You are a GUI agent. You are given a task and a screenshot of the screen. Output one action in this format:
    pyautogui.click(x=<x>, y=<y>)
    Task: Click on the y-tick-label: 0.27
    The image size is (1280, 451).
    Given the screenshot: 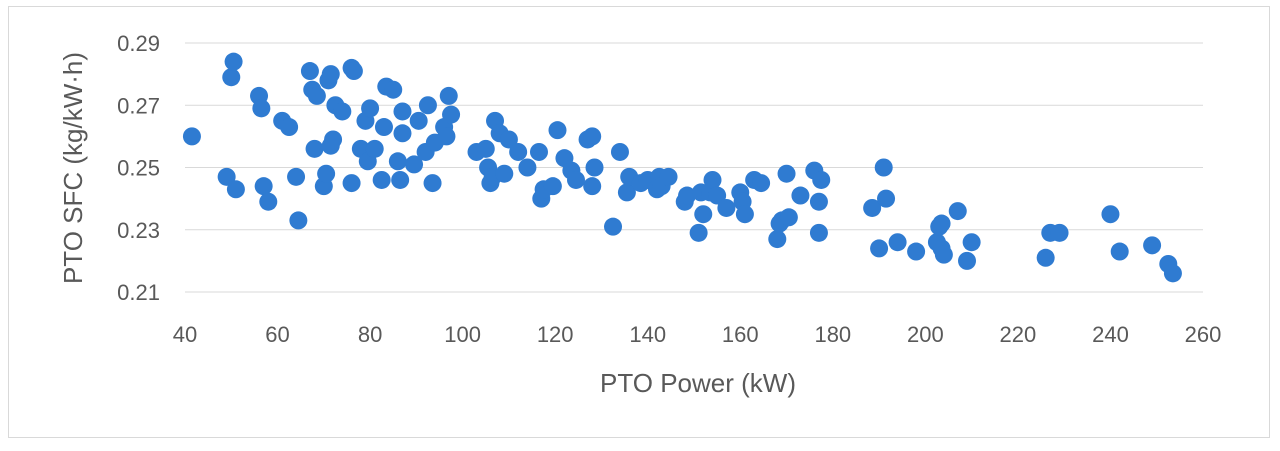 What is the action you would take?
    pyautogui.click(x=138, y=105)
    